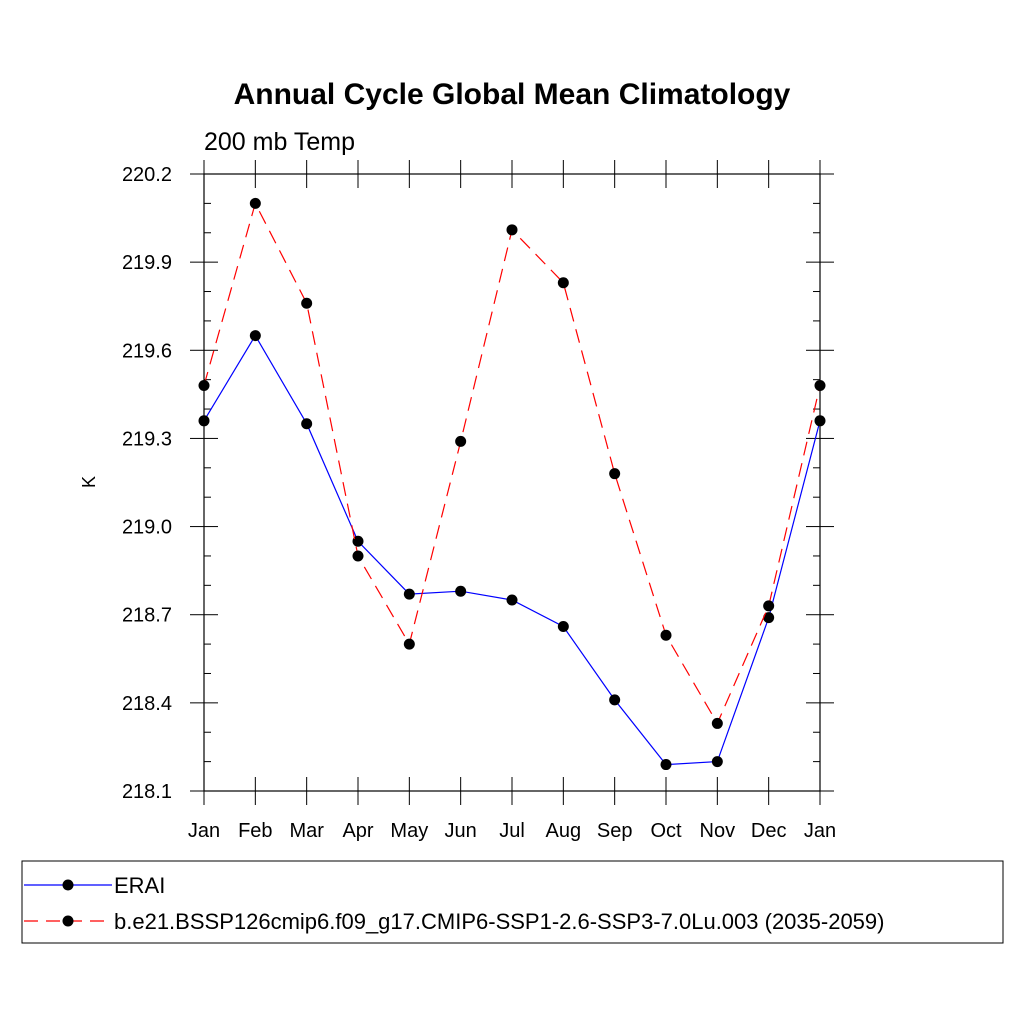  I want to click on y-tick-label: 219.9, so click(147, 263).